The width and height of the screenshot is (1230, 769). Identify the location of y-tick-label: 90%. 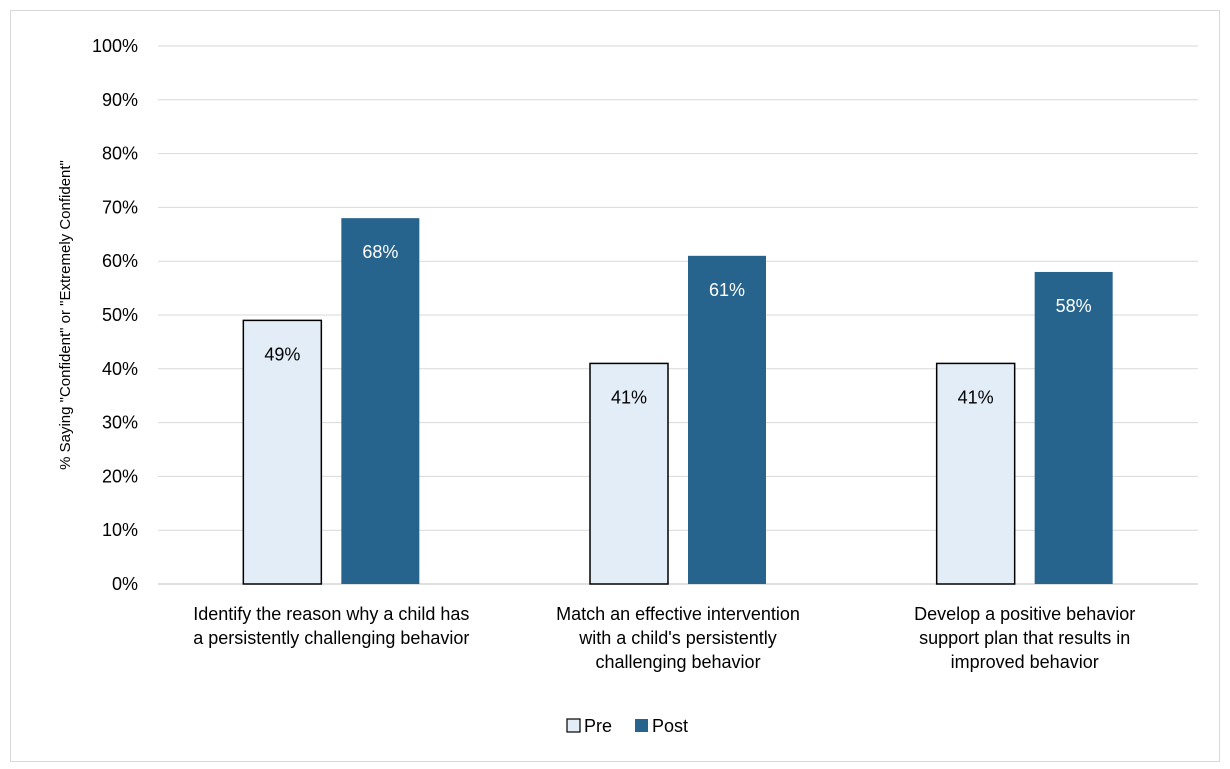
(120, 100).